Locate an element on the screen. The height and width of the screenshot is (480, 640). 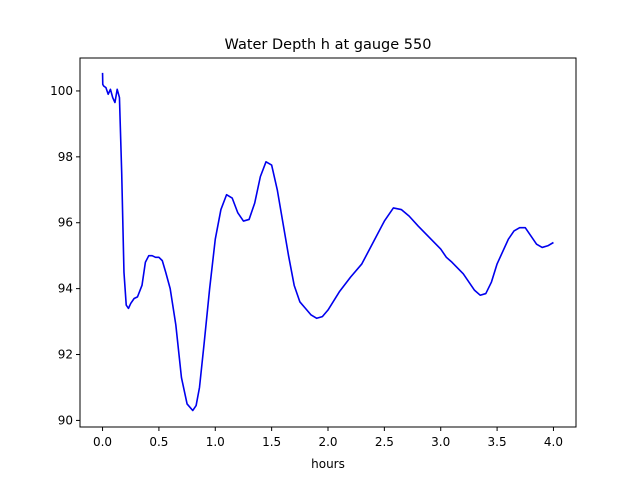
y-tick-label: 90 is located at coordinates (65, 420).